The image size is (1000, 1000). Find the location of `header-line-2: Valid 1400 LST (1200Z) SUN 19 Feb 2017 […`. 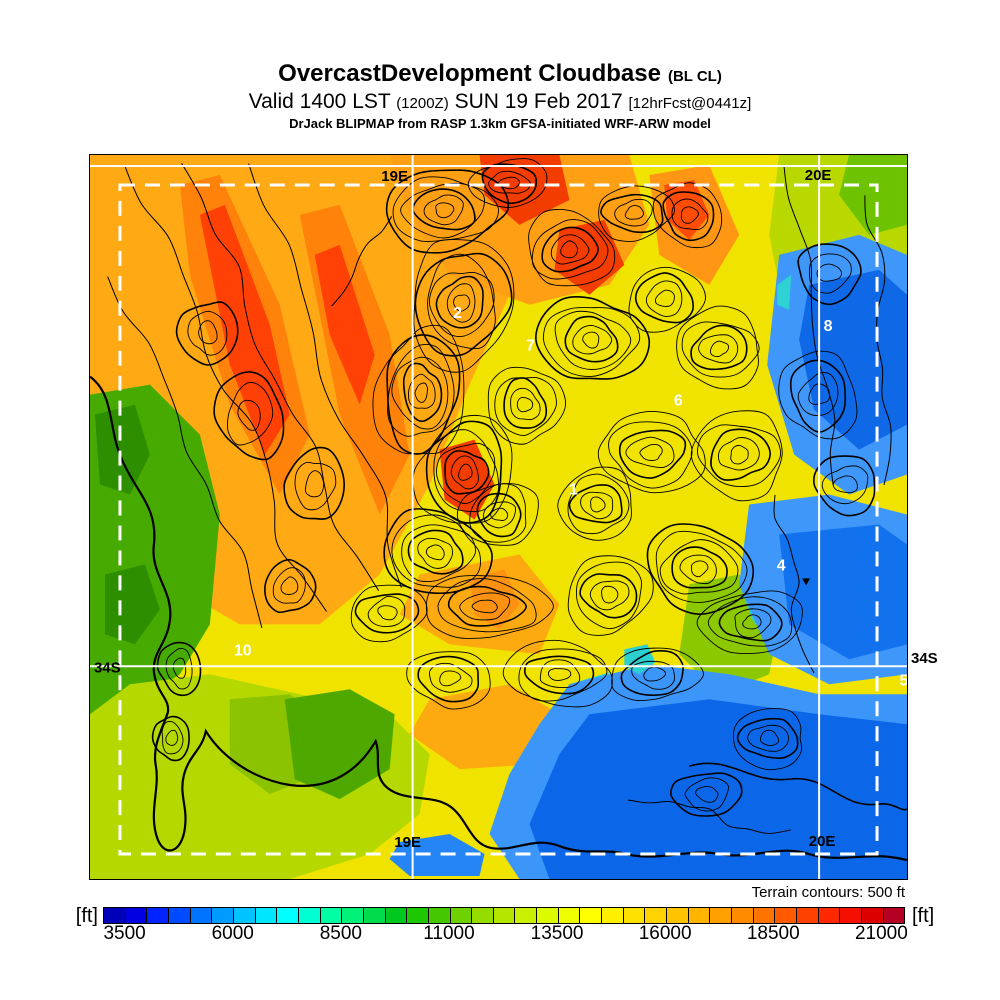

header-line-2: Valid 1400 LST (1200Z) SUN 19 Feb 2017 [… is located at coordinates (500, 102).